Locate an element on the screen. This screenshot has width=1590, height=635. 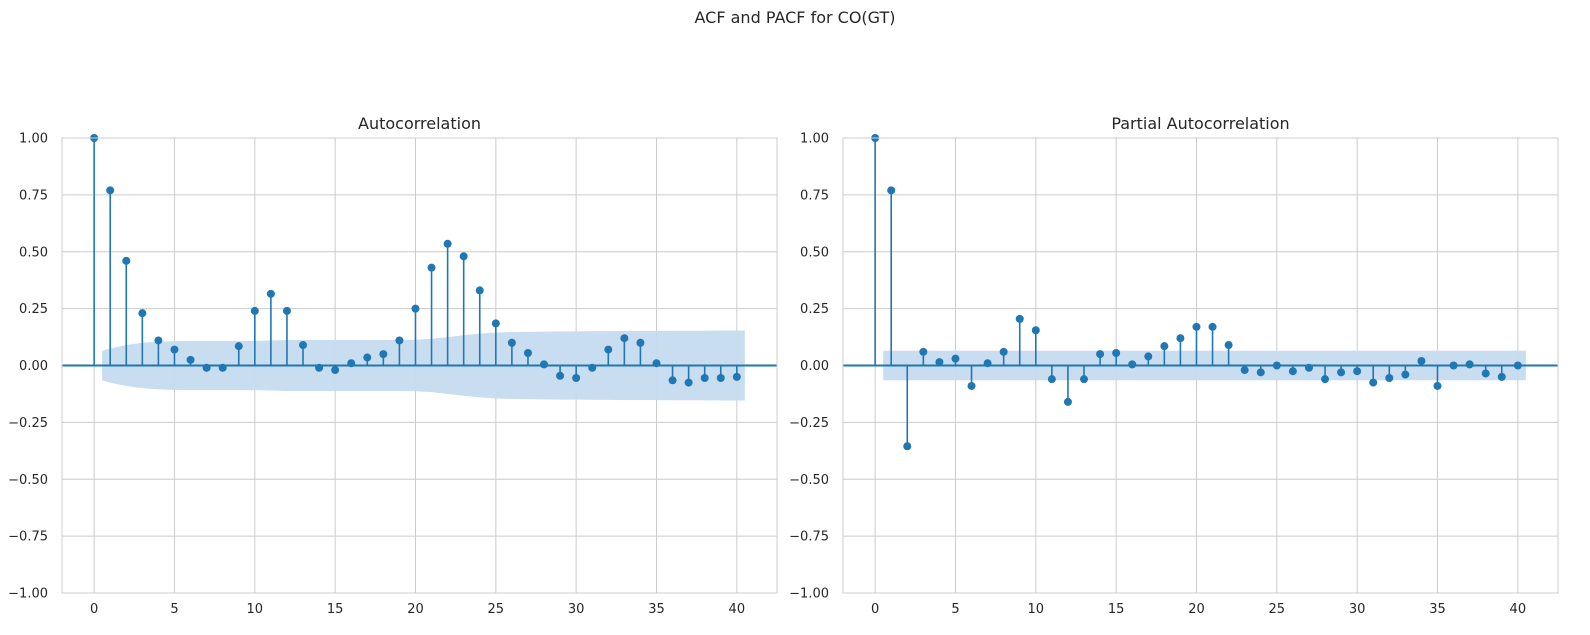
figure-title: ACF and PACF for CO(GT) is located at coordinates (795, 17).